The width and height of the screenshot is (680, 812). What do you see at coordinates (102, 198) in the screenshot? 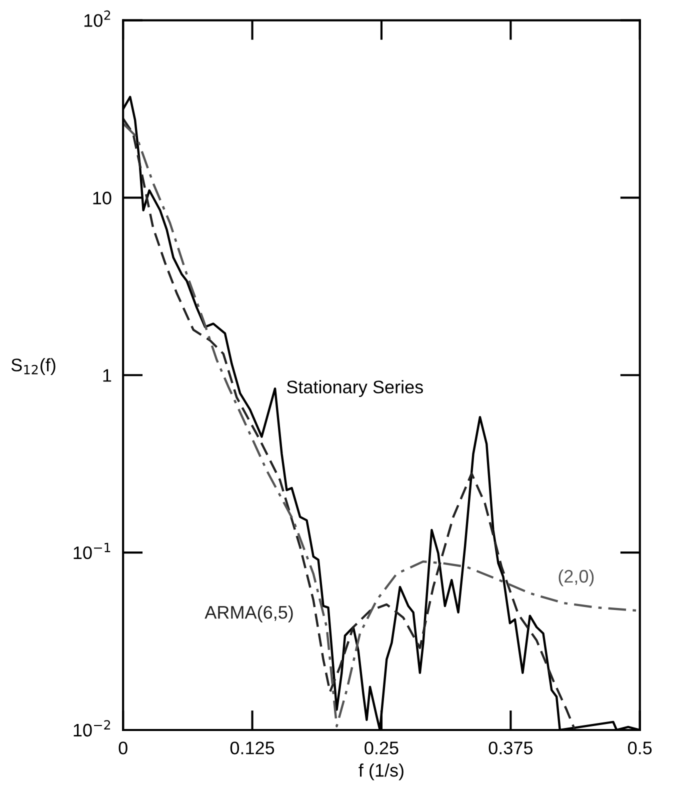
I see `y-tick-label: 10` at bounding box center [102, 198].